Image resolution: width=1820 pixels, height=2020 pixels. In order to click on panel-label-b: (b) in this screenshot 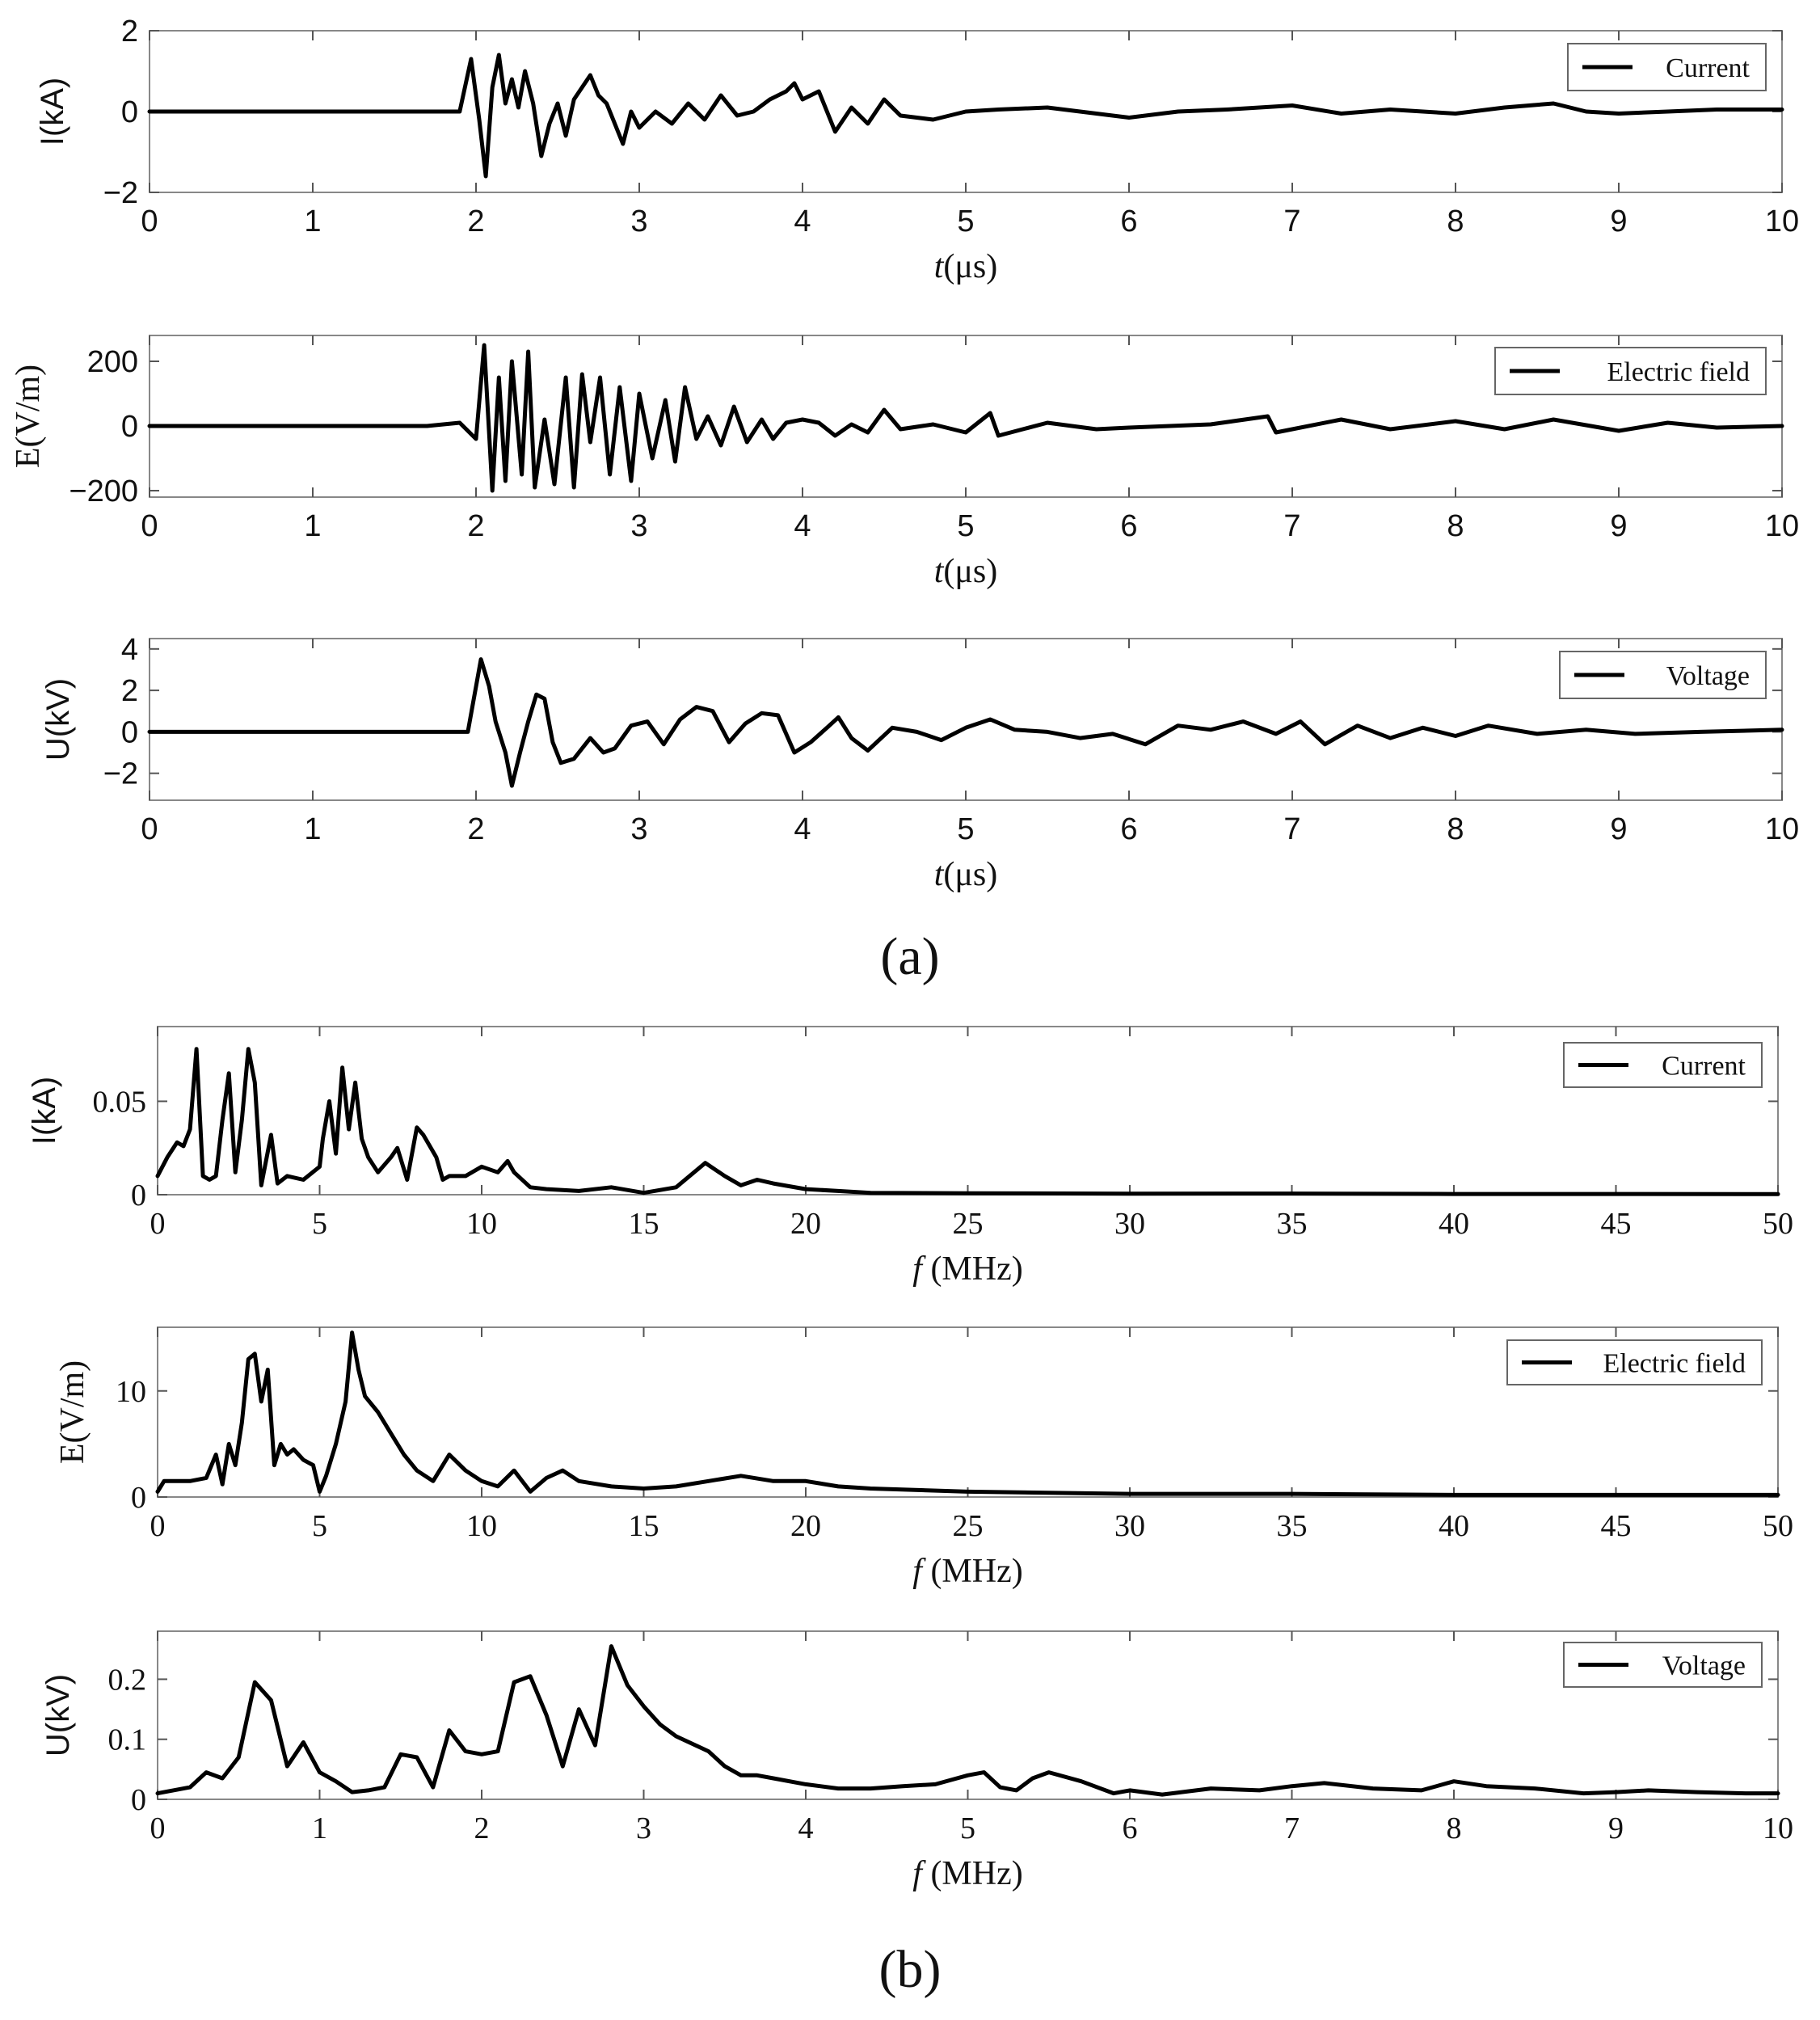, I will do `click(910, 1969)`.